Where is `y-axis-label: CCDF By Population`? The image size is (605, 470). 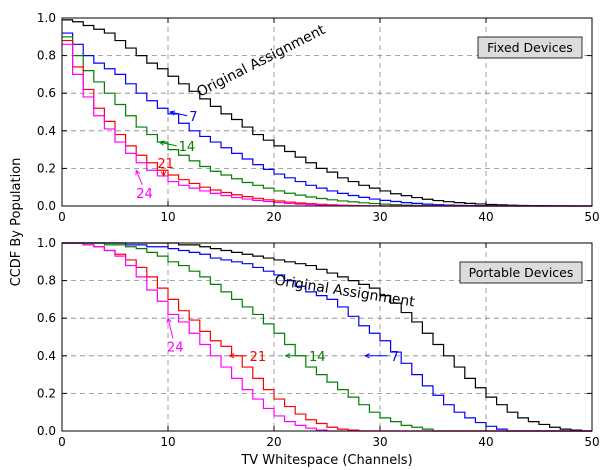 y-axis-label: CCDF By Population is located at coordinates (16, 222).